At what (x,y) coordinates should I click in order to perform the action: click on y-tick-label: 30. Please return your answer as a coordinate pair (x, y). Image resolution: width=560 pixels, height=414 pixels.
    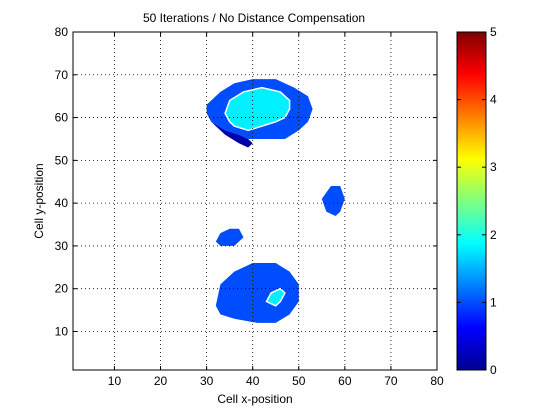
    Looking at the image, I should click on (62, 246).